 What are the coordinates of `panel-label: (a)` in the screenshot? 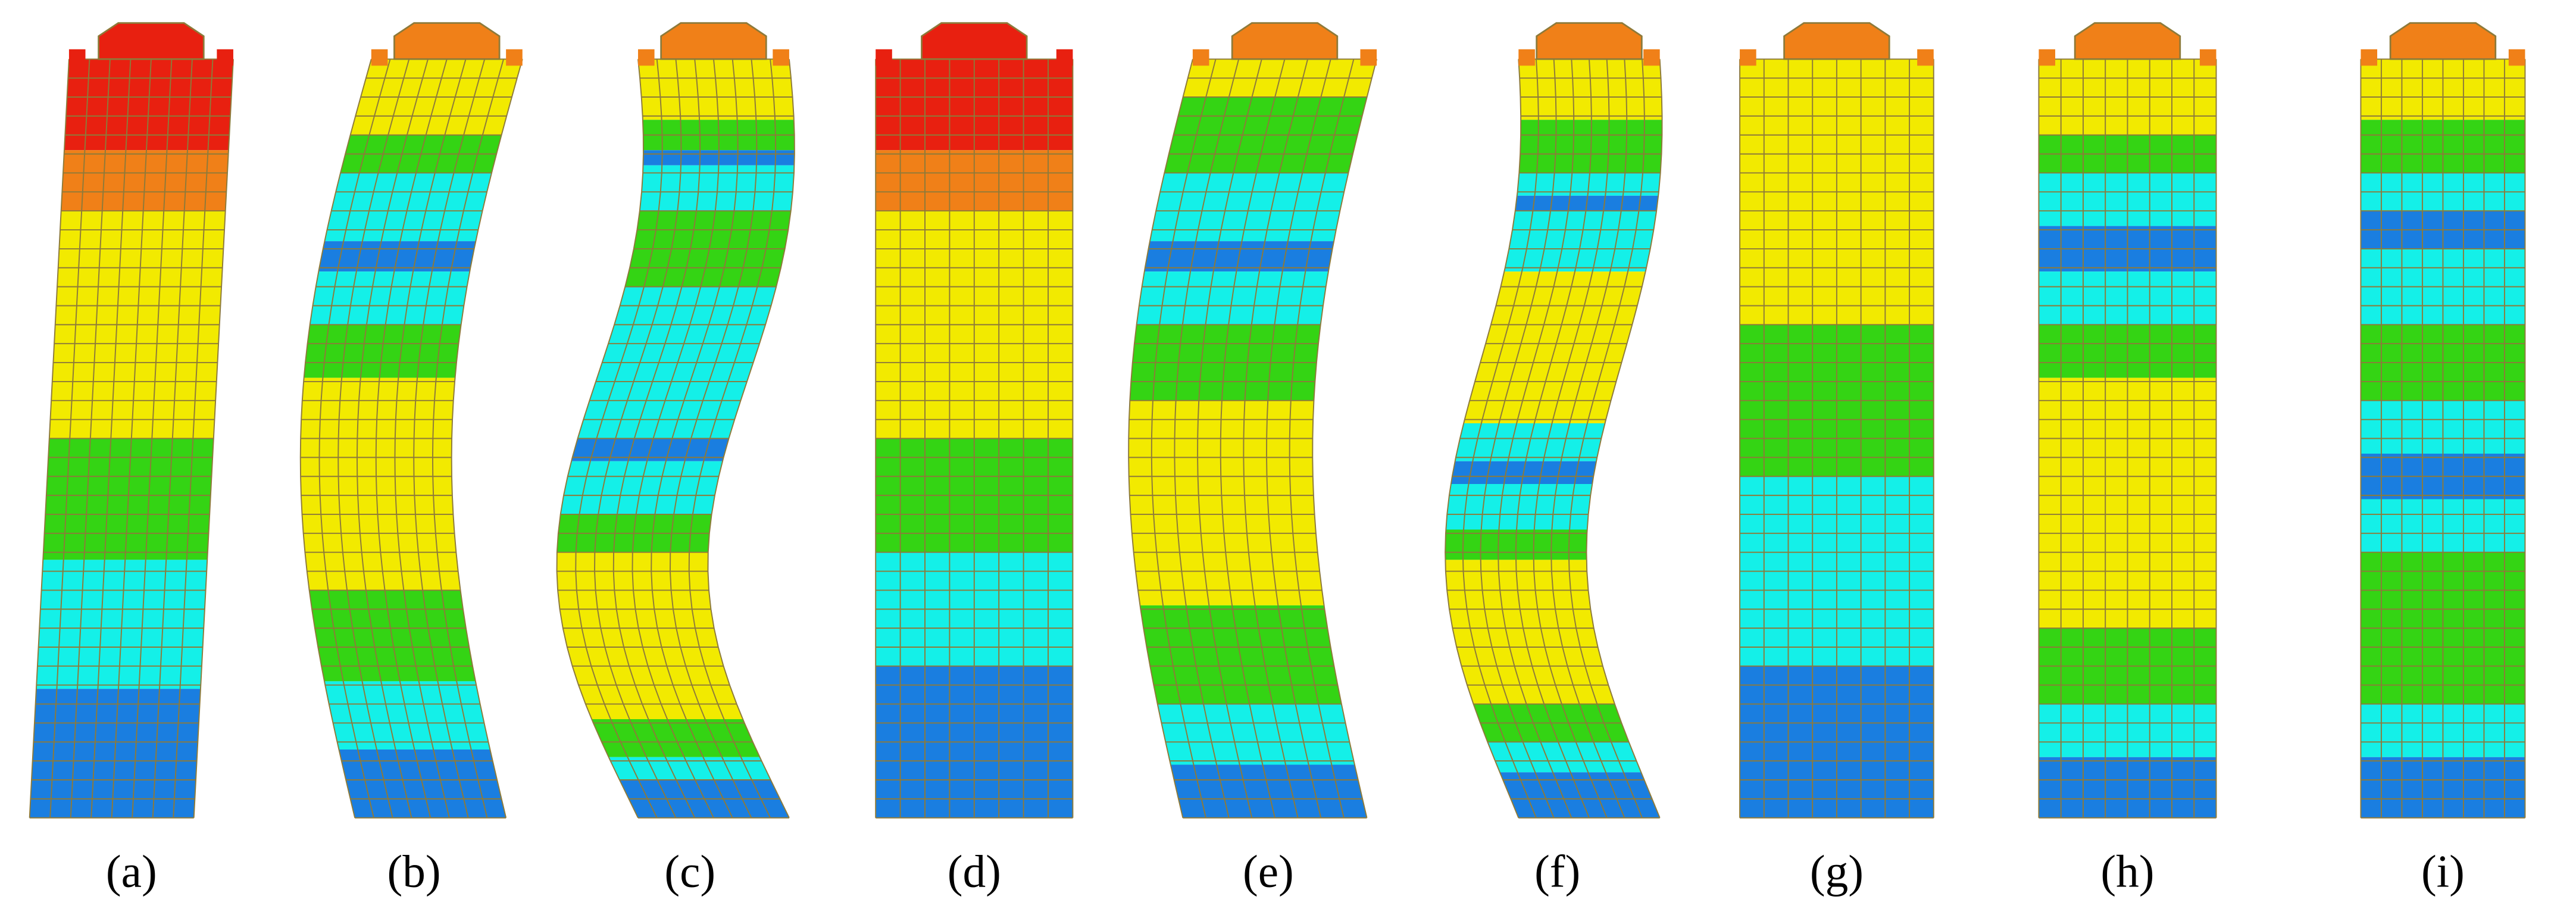 It's located at (131, 871).